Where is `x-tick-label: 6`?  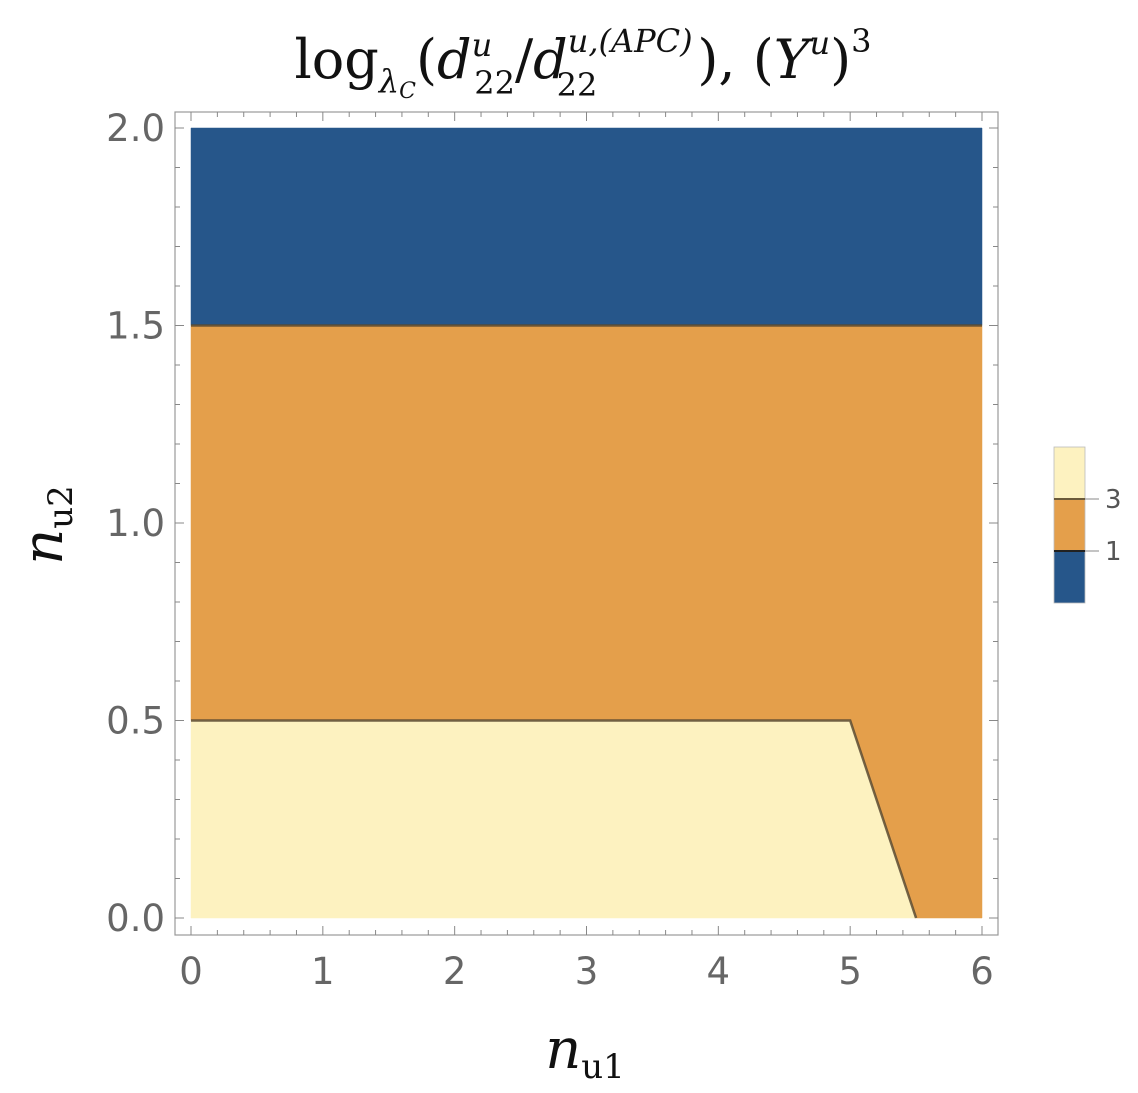
x-tick-label: 6 is located at coordinates (982, 971).